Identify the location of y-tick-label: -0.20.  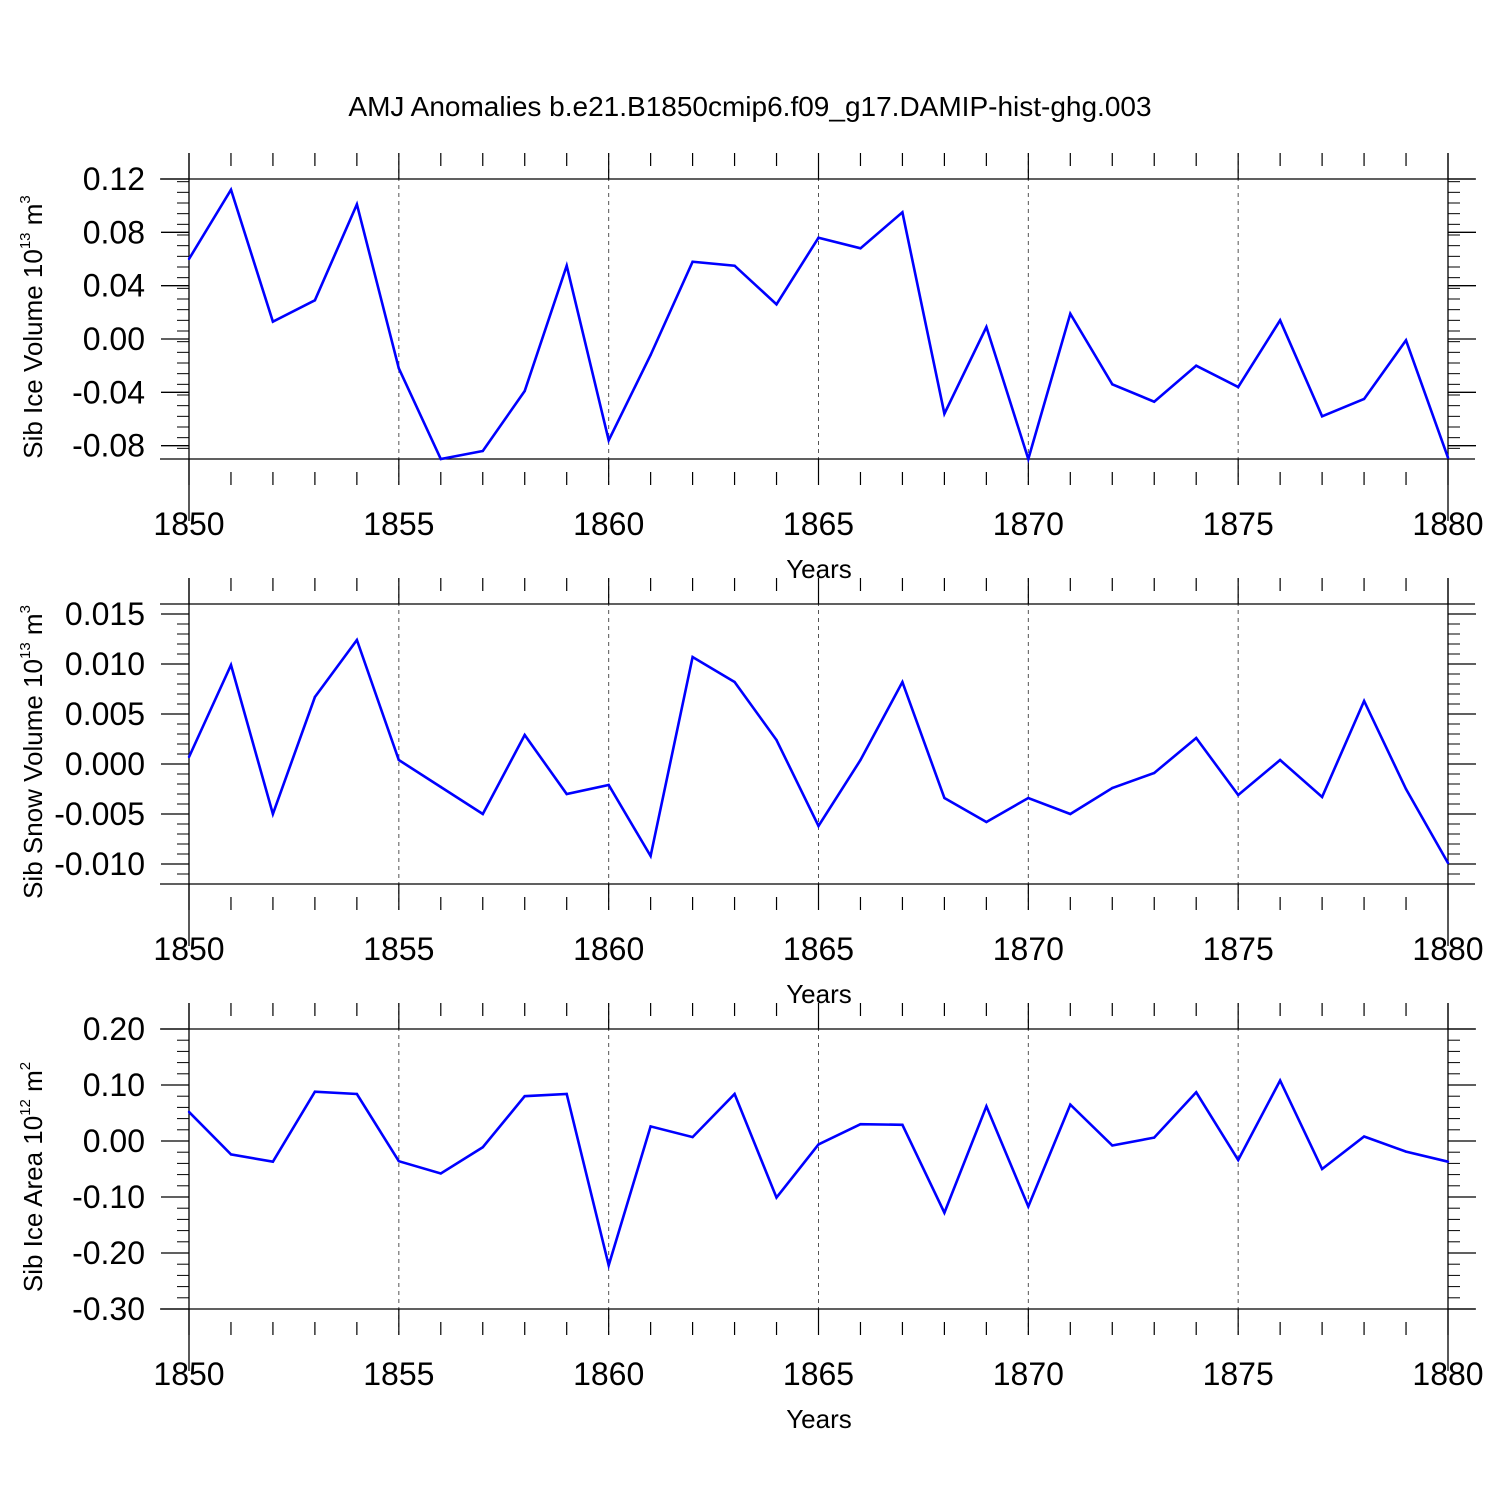
(108, 1253).